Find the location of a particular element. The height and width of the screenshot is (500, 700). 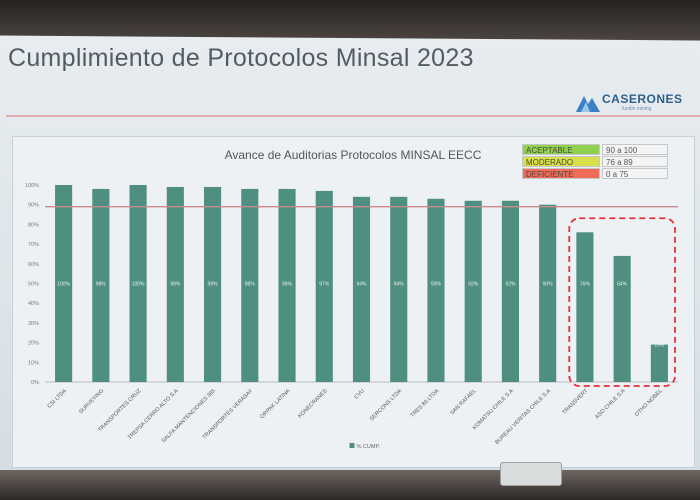

legend-swatch is located at coordinates (352, 445).